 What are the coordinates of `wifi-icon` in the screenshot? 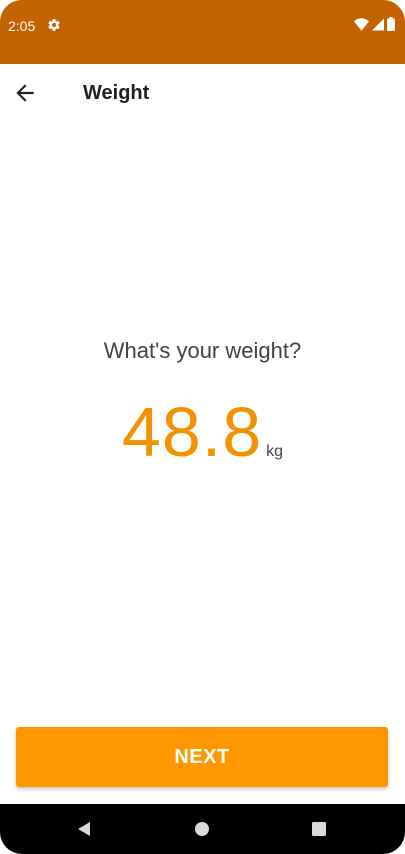 It's located at (361, 24).